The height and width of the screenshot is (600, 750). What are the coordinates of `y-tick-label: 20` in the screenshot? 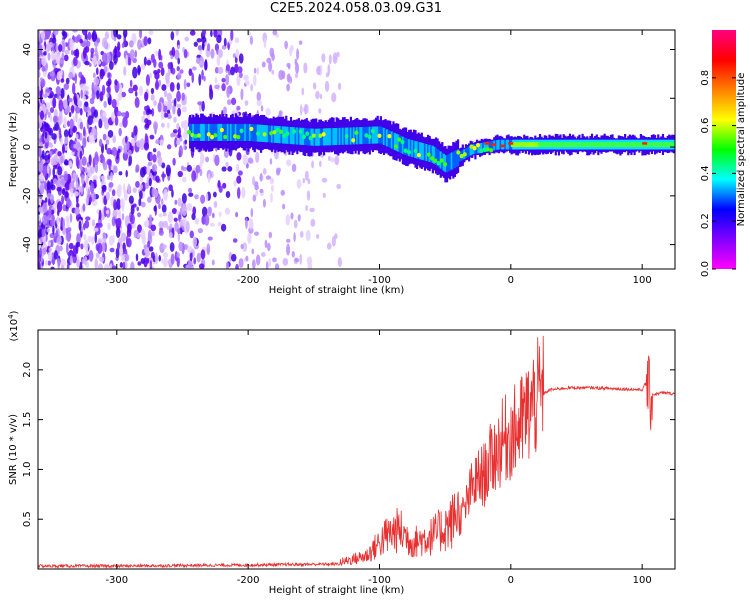 It's located at (27, 98).